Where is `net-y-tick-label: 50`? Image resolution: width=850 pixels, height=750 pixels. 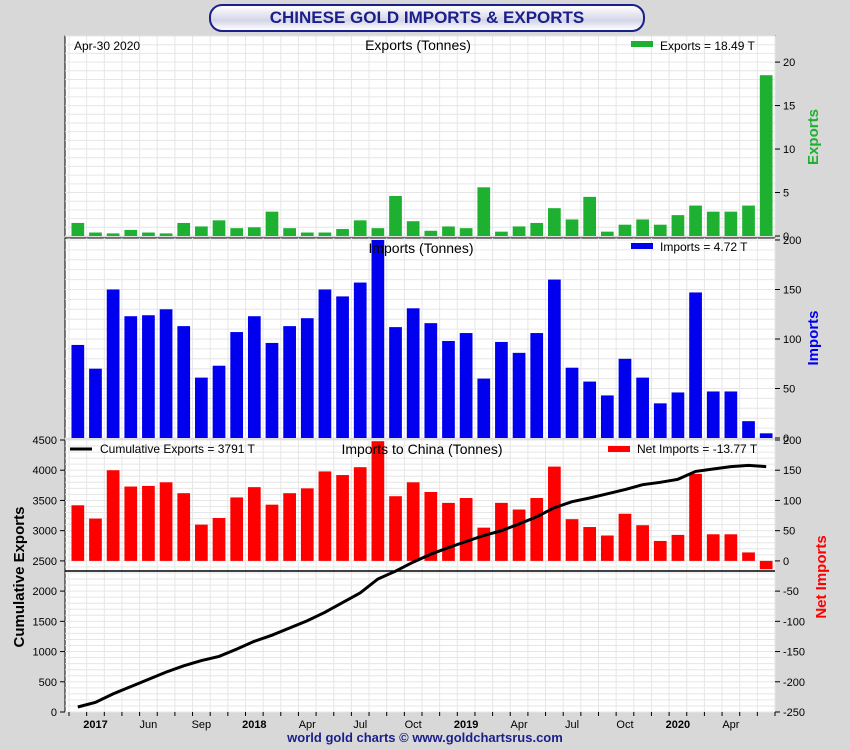
net-y-tick-label: 50 is located at coordinates (789, 532).